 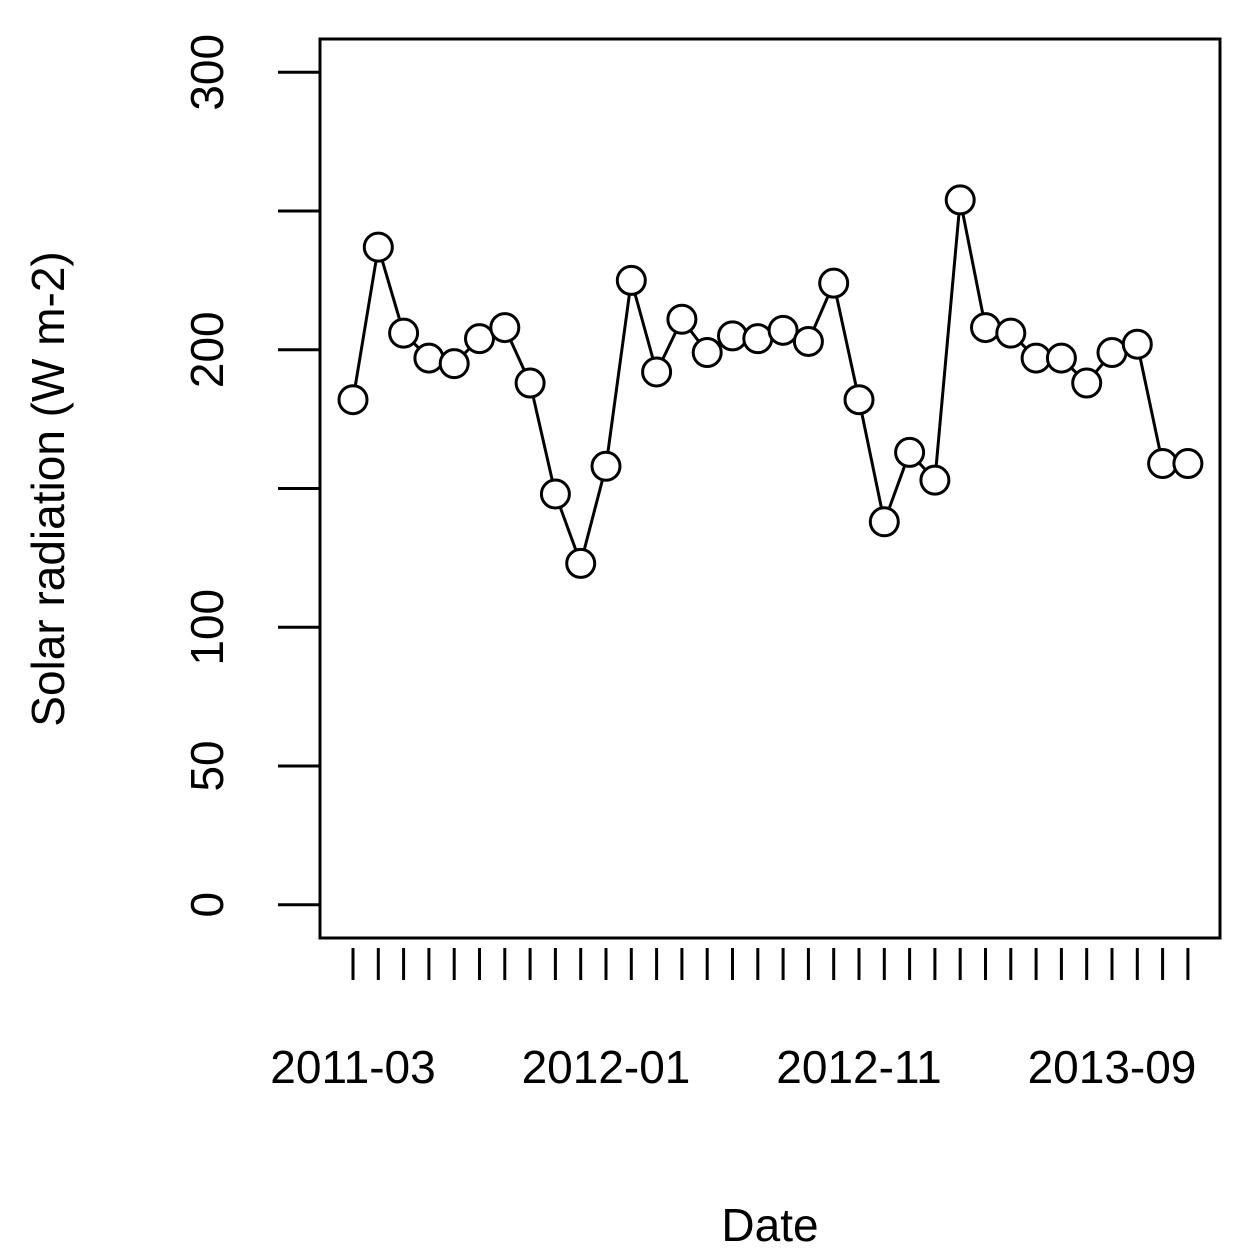 What do you see at coordinates (48, 488) in the screenshot?
I see `y-axis-title: Solar radiation (W m-2)` at bounding box center [48, 488].